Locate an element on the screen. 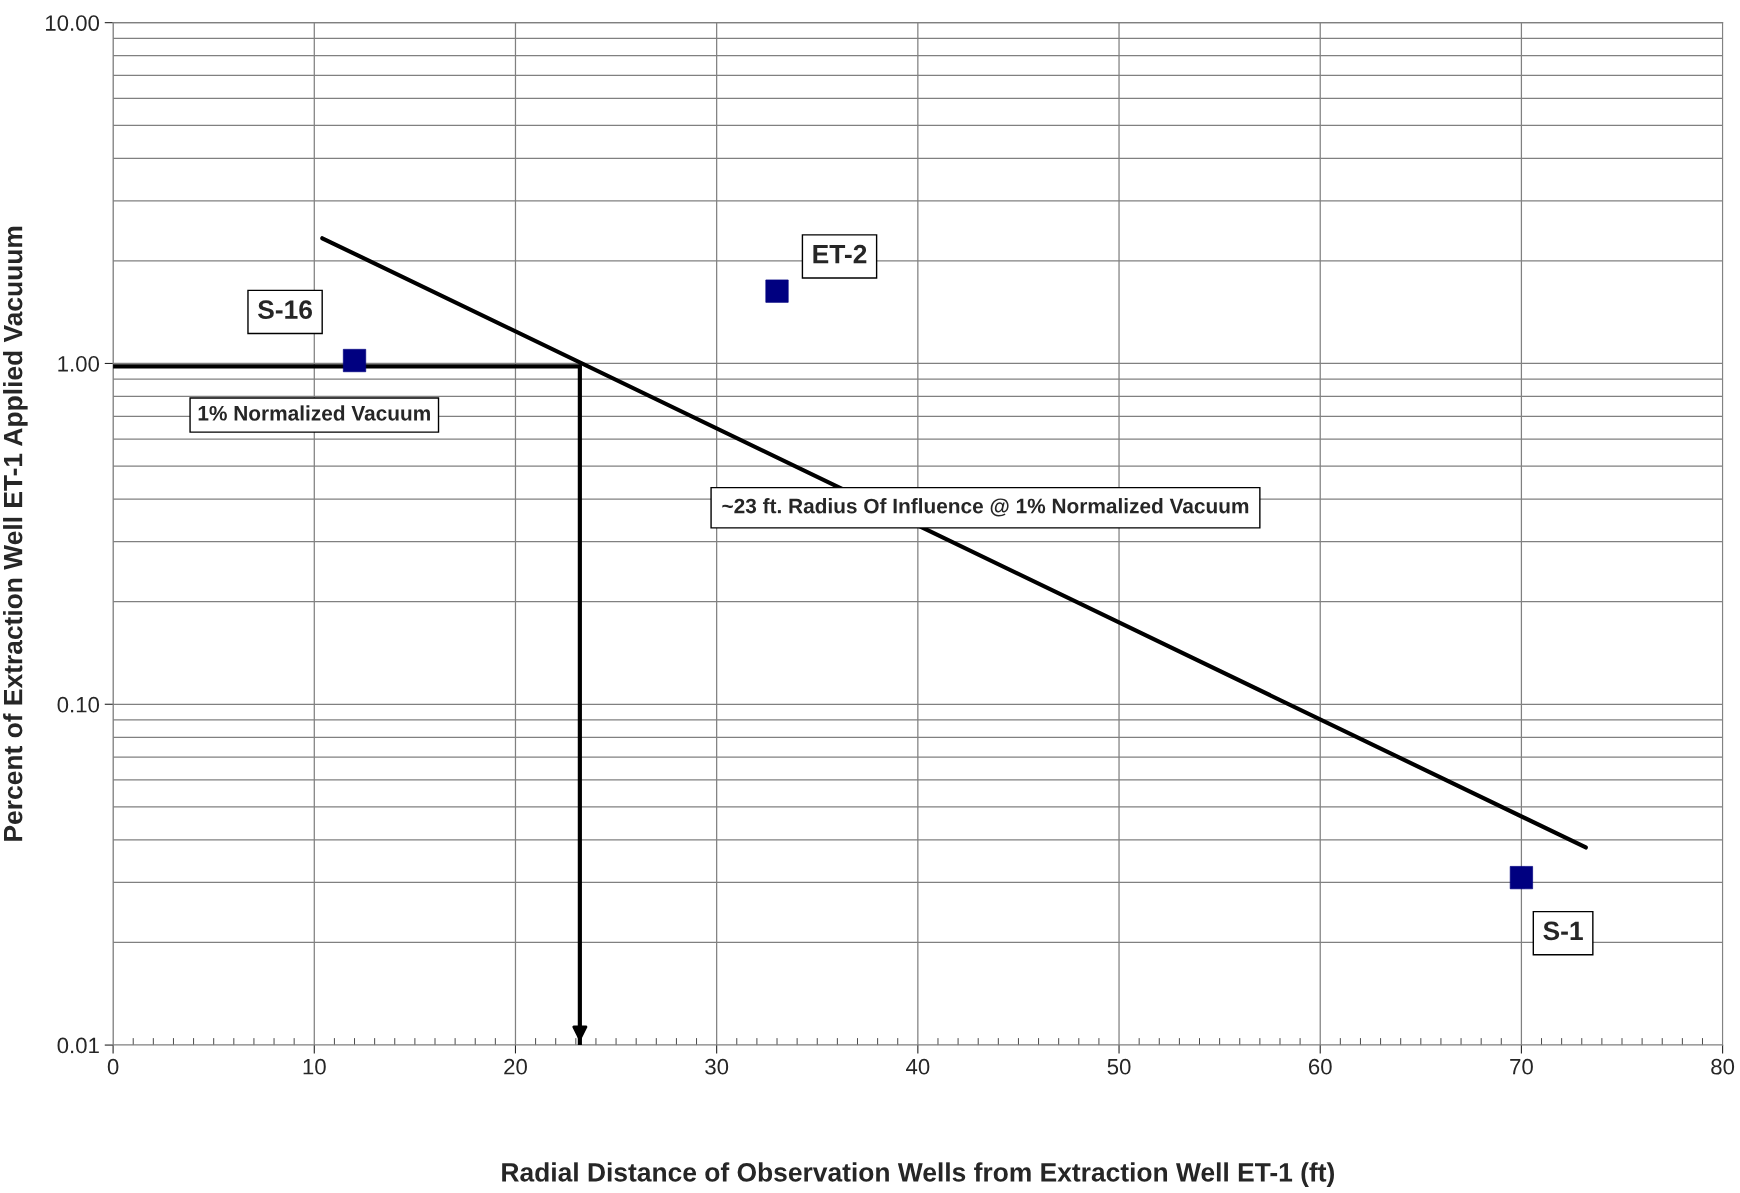 The image size is (1740, 1193). x-tick-label: 70 is located at coordinates (1521, 1066).